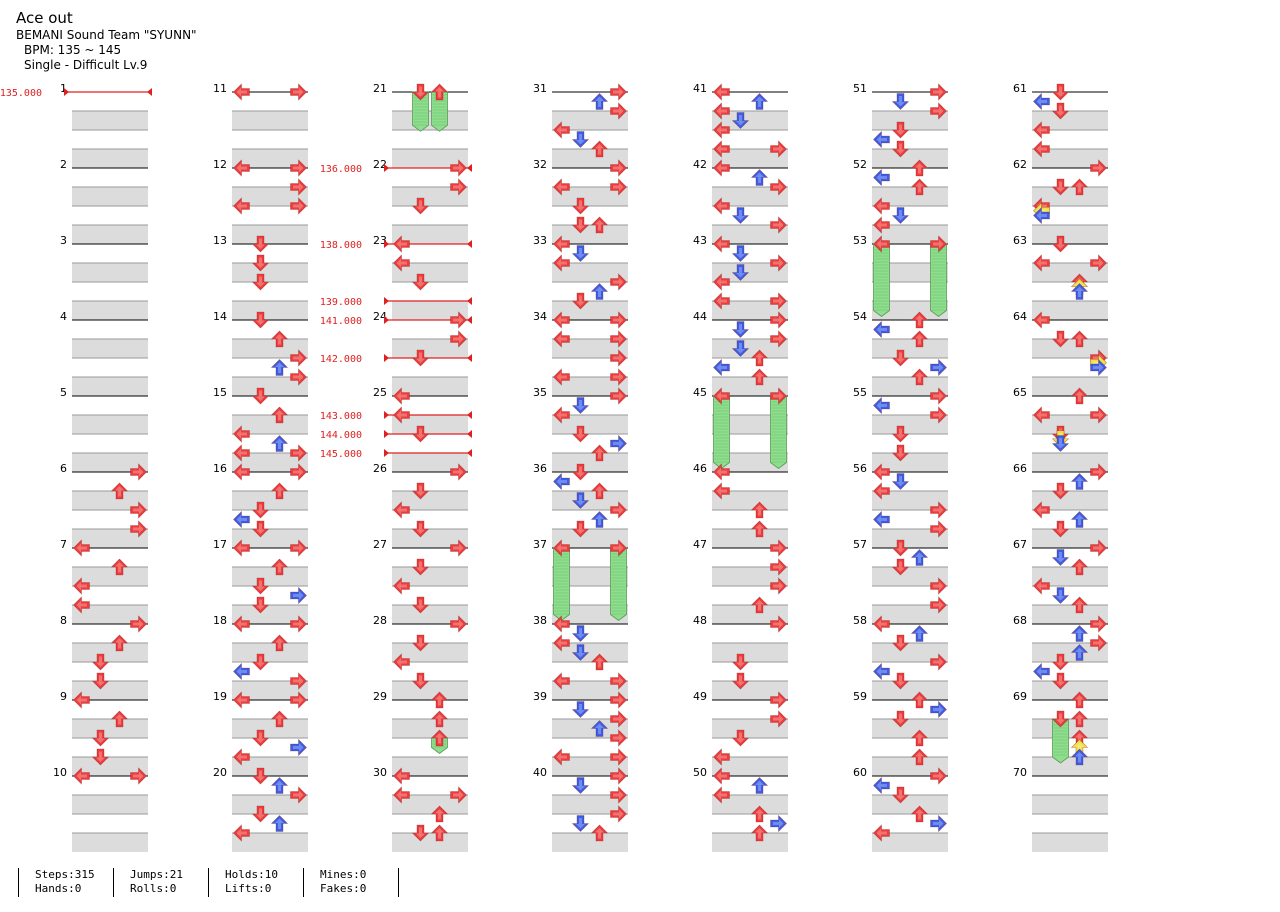 This screenshot has width=1280, height=912. I want to click on measure-number: 33, so click(540, 240).